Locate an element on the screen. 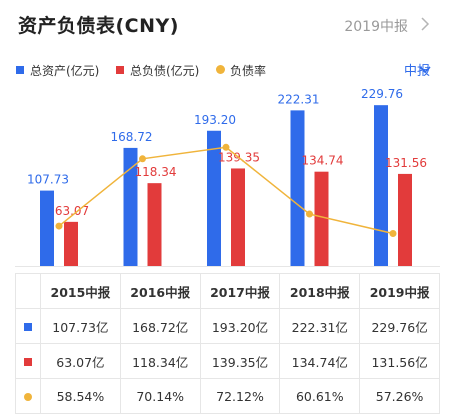 Image resolution: width=450 pixels, height=418 pixels. blue-square-icon is located at coordinates (28, 326).